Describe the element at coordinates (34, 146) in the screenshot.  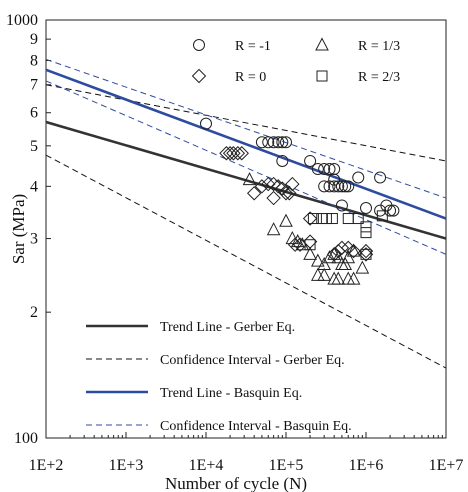
I see `y-tick-label: 5` at that location.